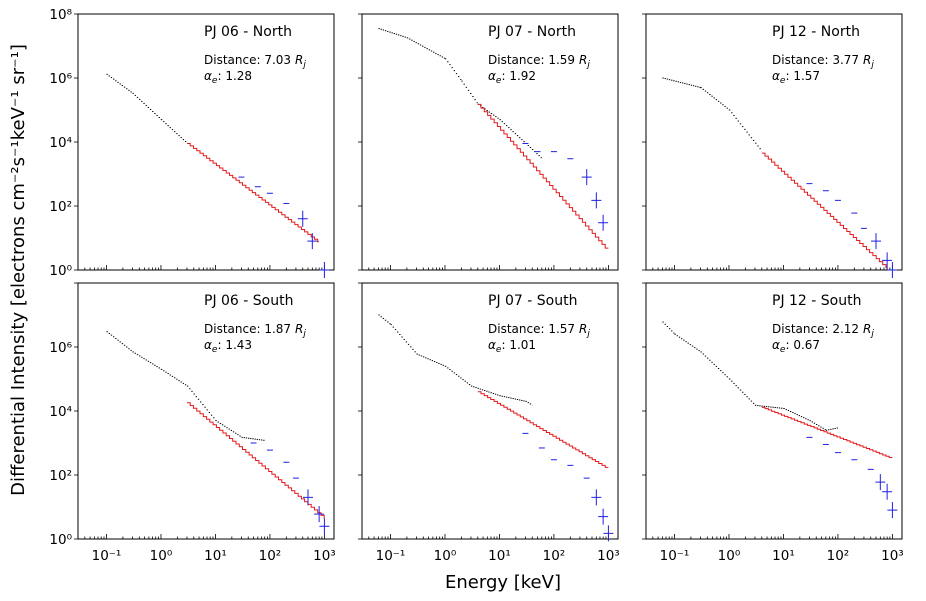 The height and width of the screenshot is (601, 926). What do you see at coordinates (247, 60) in the screenshot?
I see `distance-text: Distance: 7.03` at bounding box center [247, 60].